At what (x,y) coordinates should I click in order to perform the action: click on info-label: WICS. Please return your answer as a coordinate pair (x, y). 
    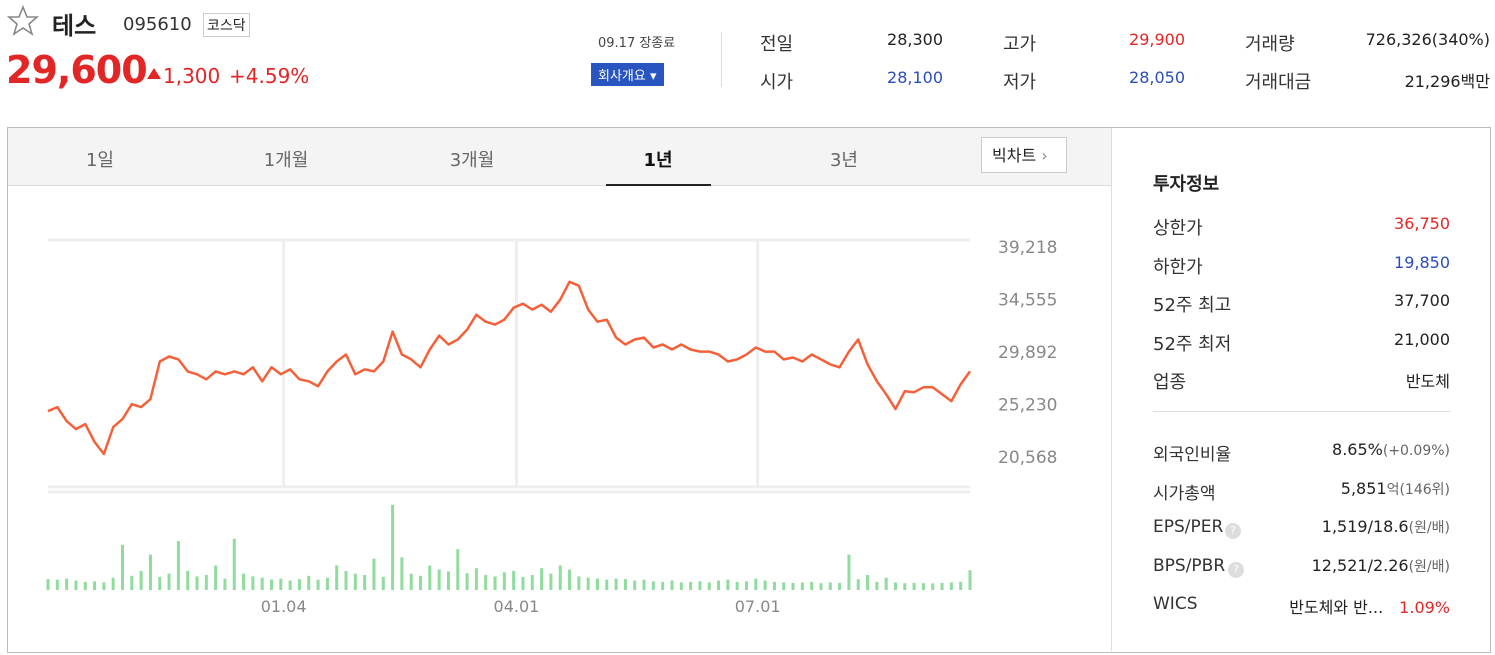
    Looking at the image, I should click on (1175, 604).